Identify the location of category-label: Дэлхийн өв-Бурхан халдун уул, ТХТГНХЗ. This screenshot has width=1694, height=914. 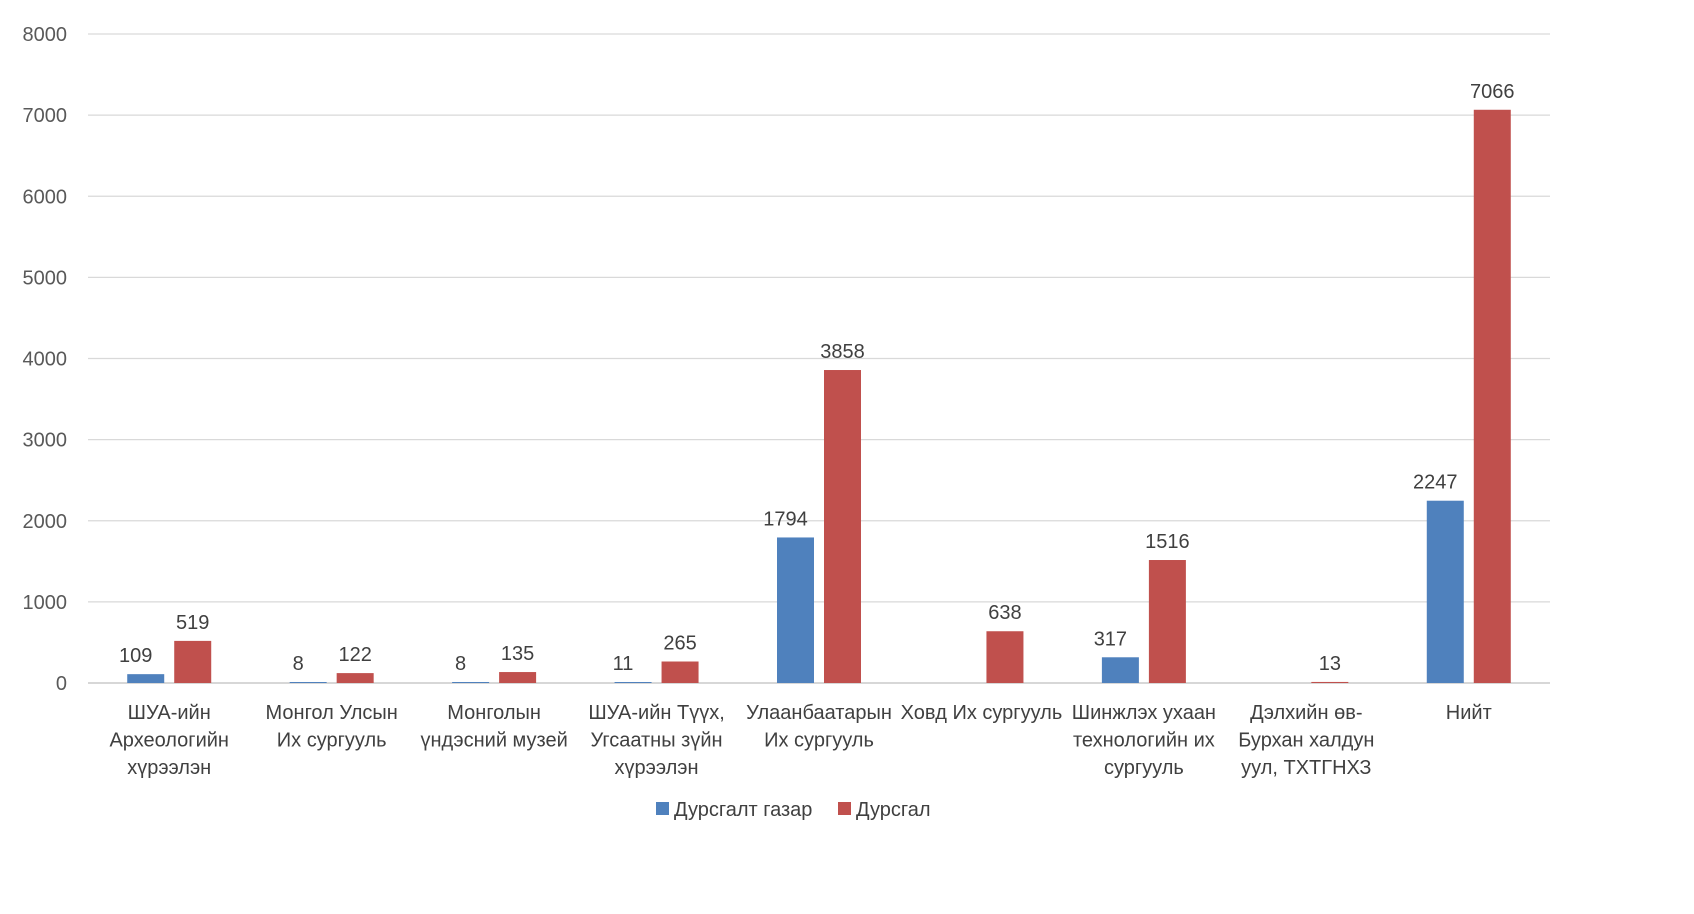
(1306, 740).